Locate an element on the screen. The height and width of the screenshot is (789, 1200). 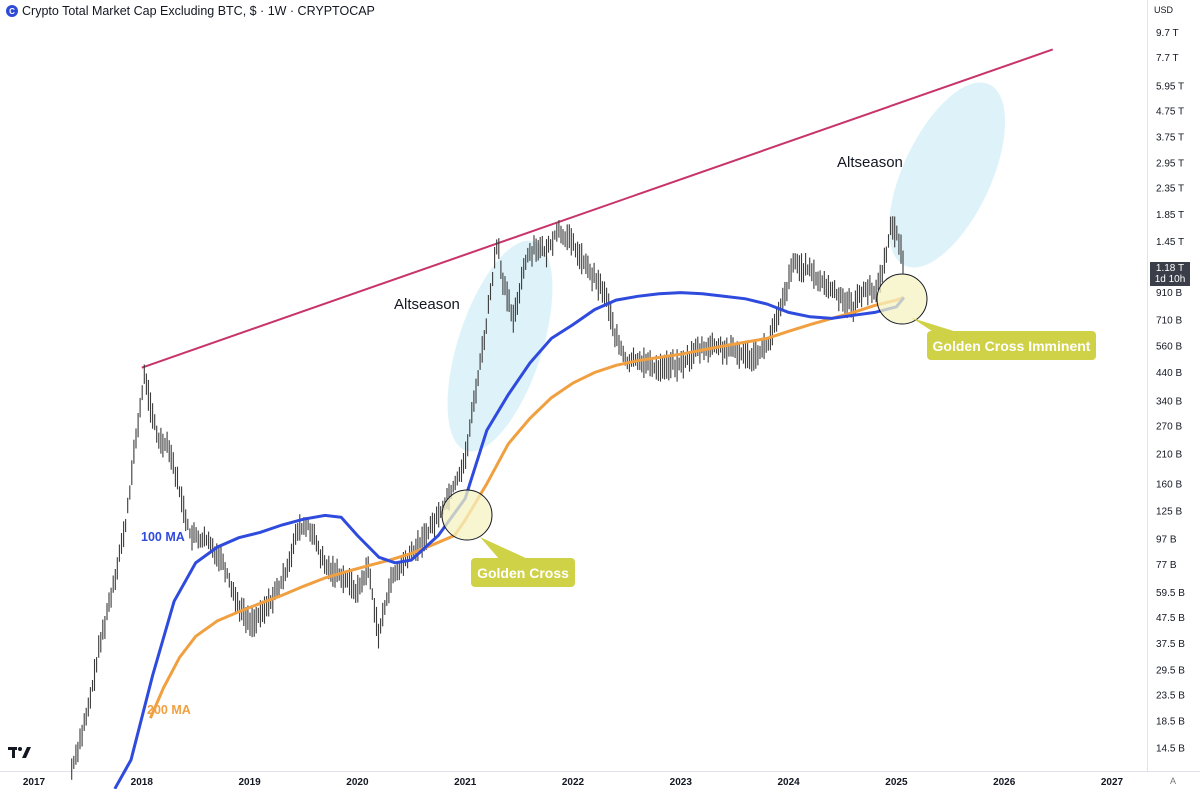
y-tick-label: 37.5 B is located at coordinates (1170, 644).